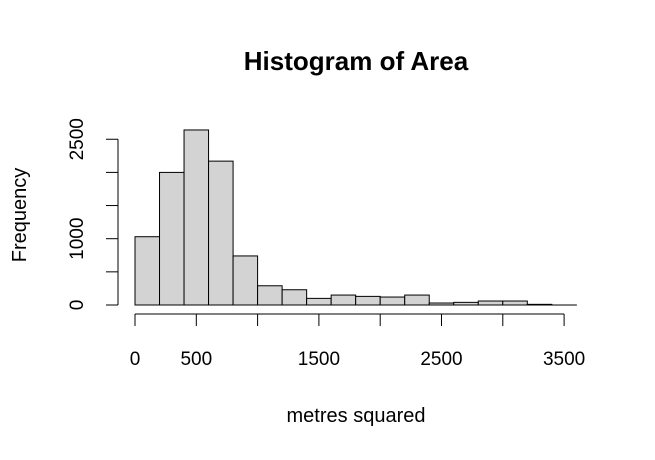  What do you see at coordinates (564, 359) in the screenshot?
I see `x-tick-label: 3500` at bounding box center [564, 359].